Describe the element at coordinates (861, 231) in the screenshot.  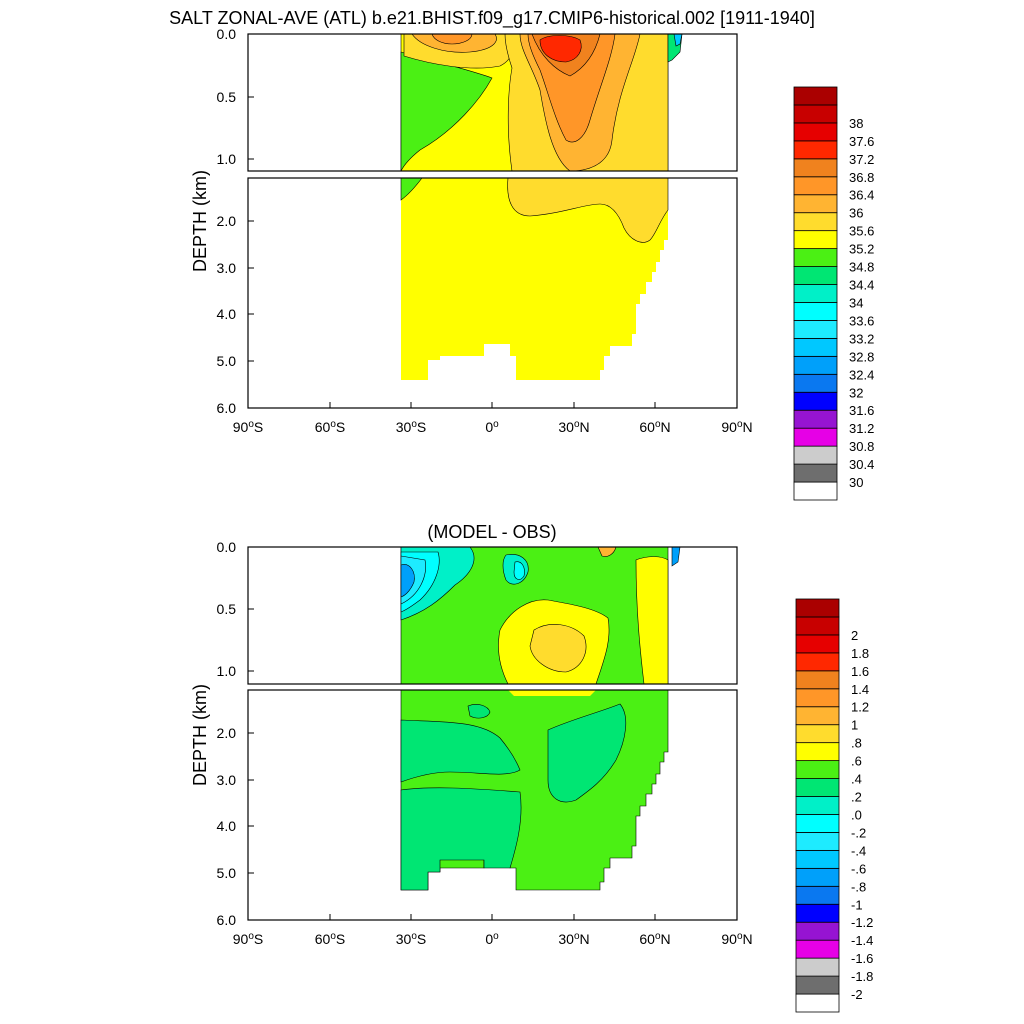
I see `colorbar-label: 35.6` at that location.